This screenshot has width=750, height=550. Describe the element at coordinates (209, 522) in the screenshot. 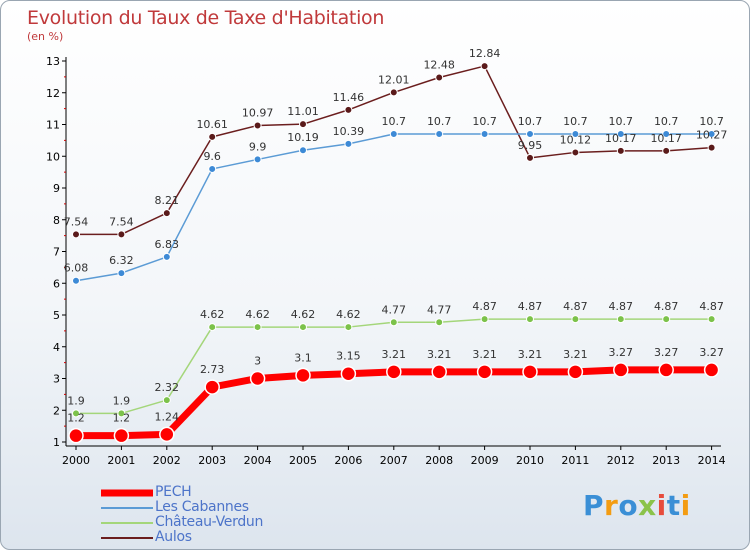

I see `legend-label: Château-Verdun` at that location.